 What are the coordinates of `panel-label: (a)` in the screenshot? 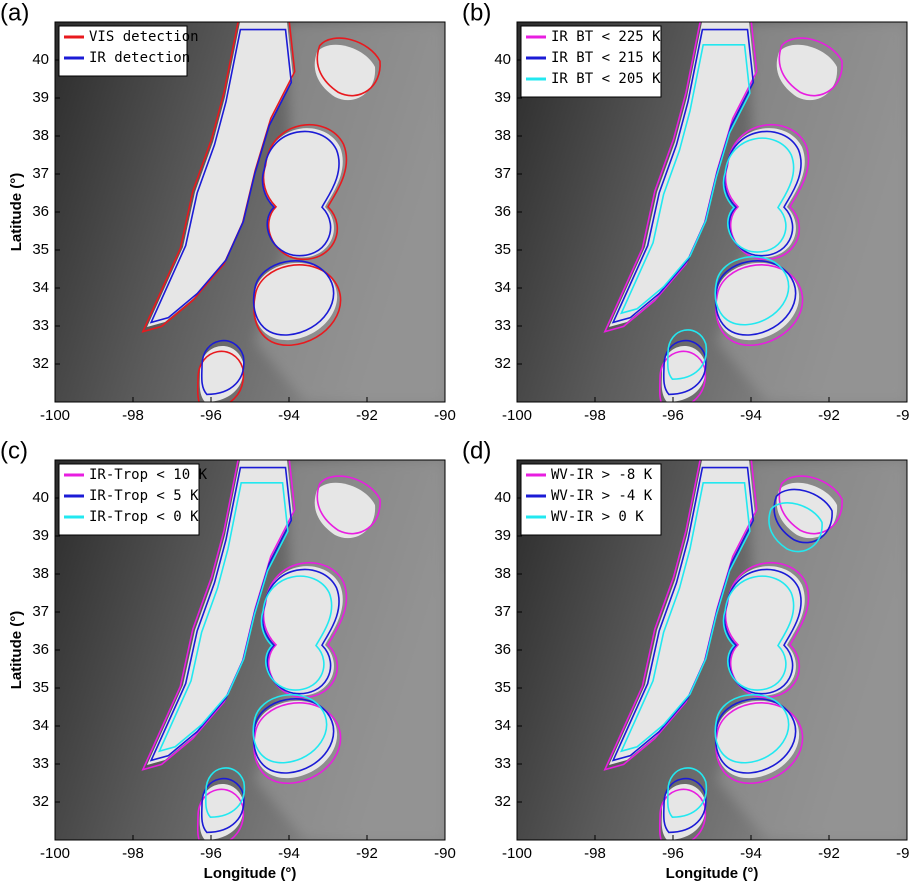 It's located at (14, 13).